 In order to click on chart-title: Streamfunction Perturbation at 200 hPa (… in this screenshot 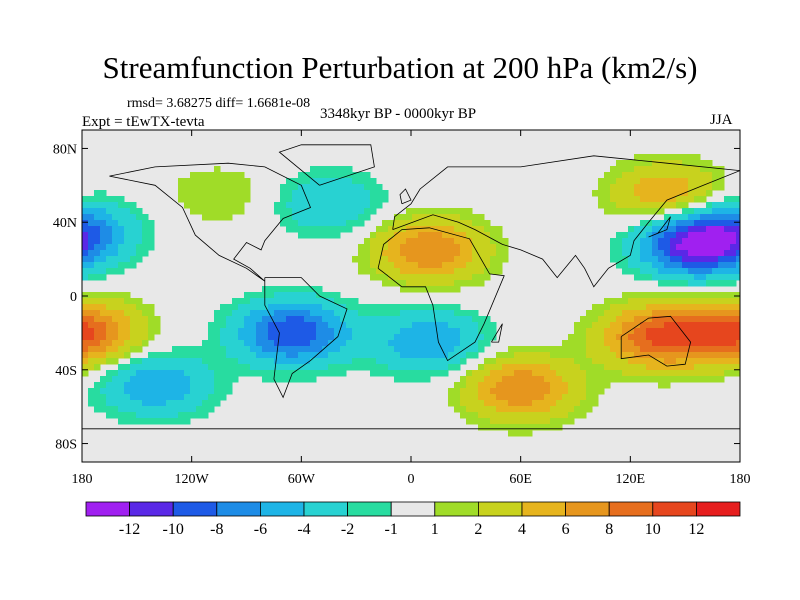, I will do `click(400, 67)`.